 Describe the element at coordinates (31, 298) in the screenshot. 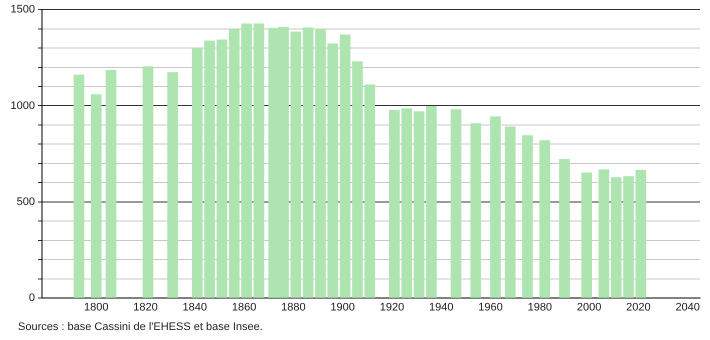

I see `y-tick-label: 0` at that location.